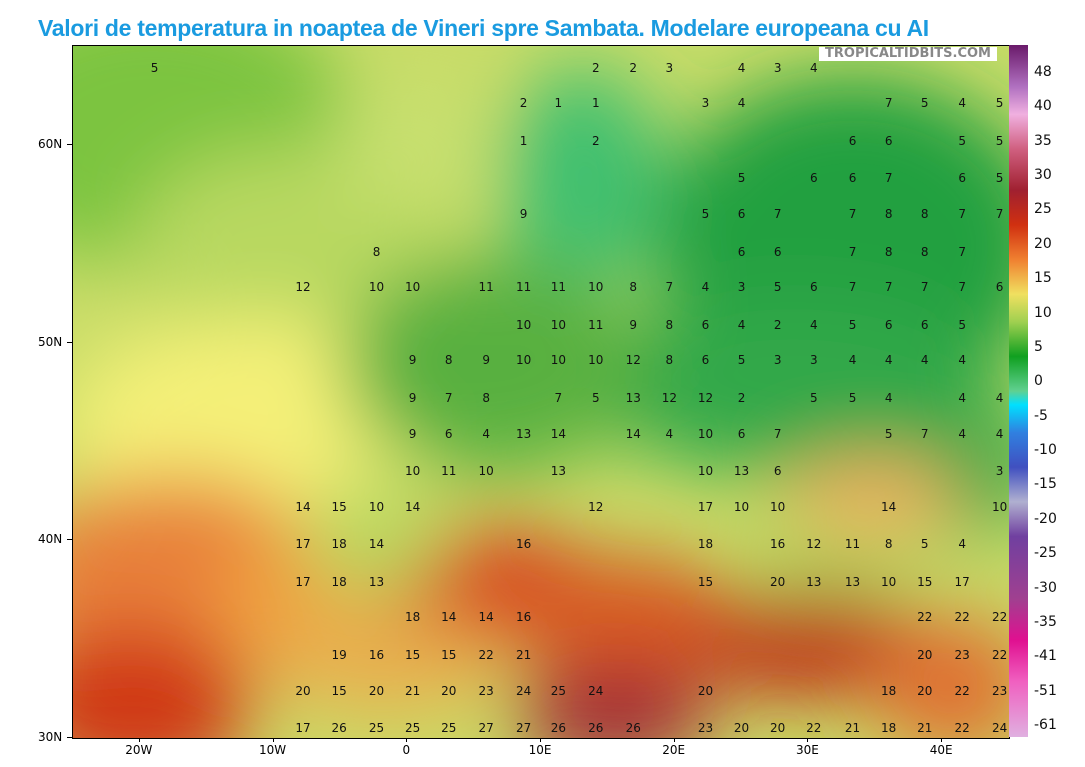 This screenshot has height=767, width=1085. Describe the element at coordinates (962, 654) in the screenshot. I see `temperature-value: 23` at that location.